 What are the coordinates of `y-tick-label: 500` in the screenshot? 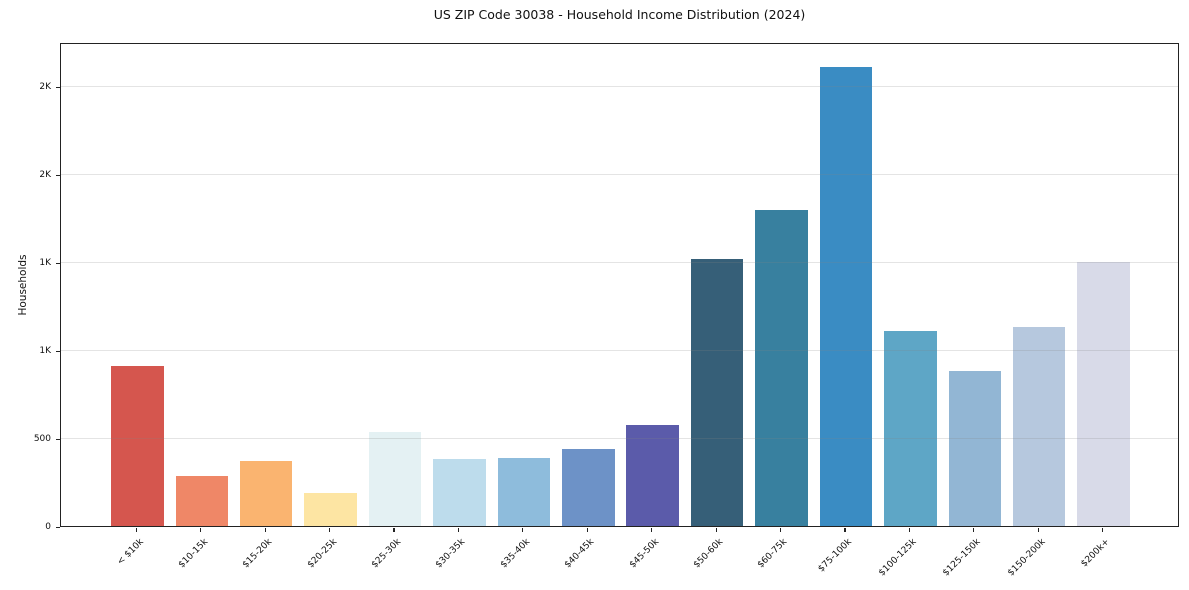 It's located at (42, 438).